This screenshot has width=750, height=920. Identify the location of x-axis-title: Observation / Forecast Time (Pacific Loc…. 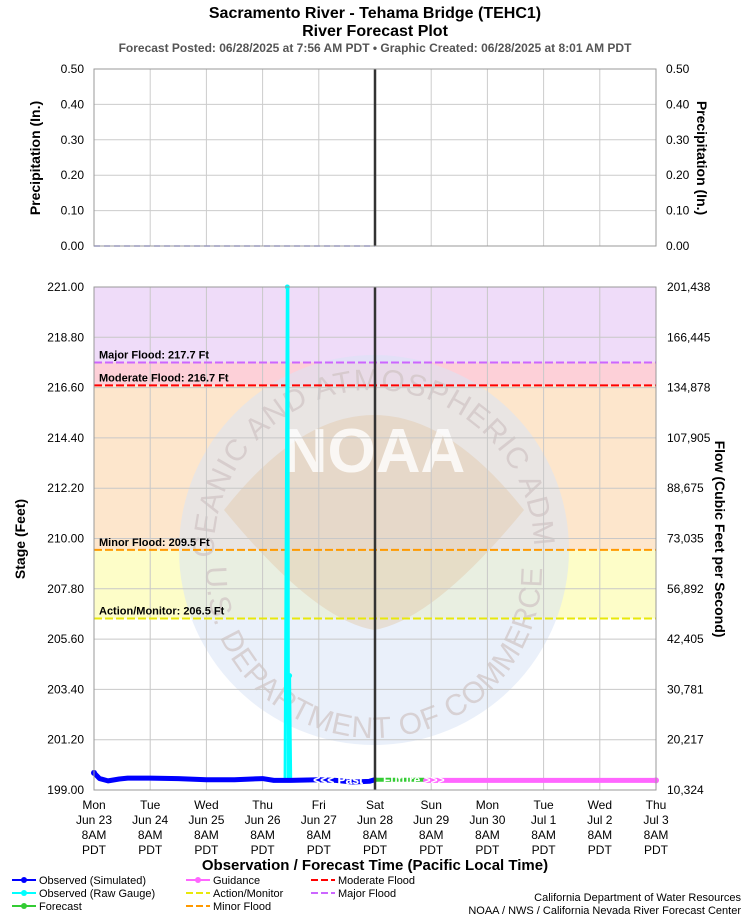
(375, 865).